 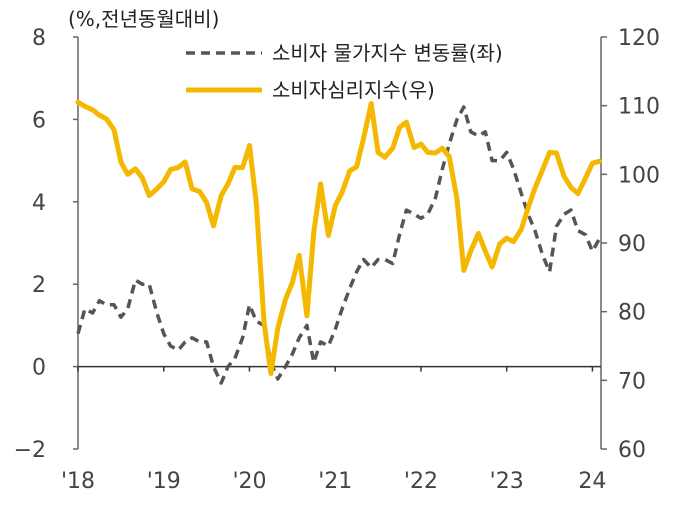 What do you see at coordinates (387, 53) in the screenshot?
I see `legend-label-cpi: 소비자 물가지수 변동률(좌)` at bounding box center [387, 53].